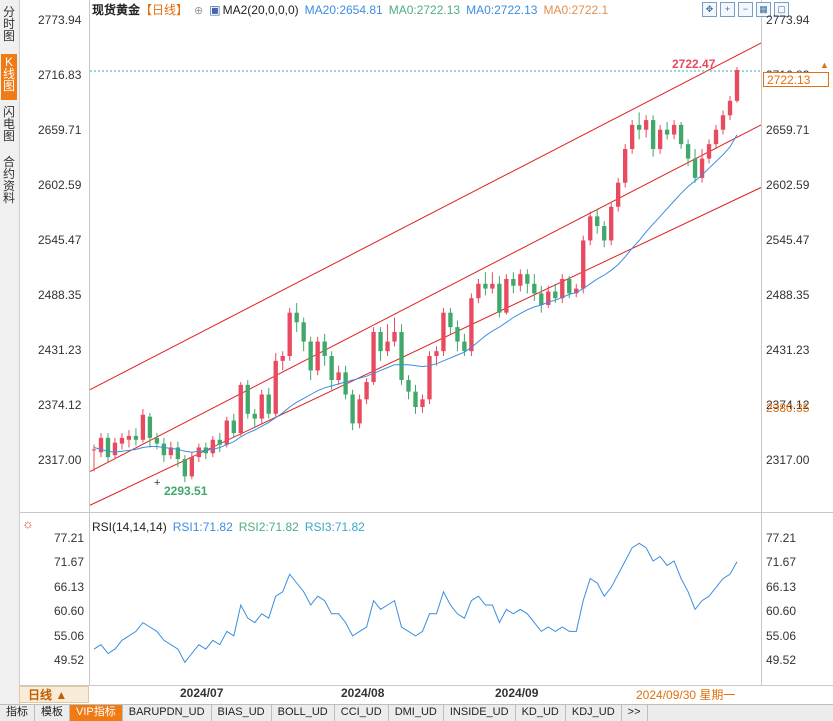 The height and width of the screenshot is (721, 833). Describe the element at coordinates (541, 713) in the screenshot. I see `tab-kd: KD_UD` at that location.